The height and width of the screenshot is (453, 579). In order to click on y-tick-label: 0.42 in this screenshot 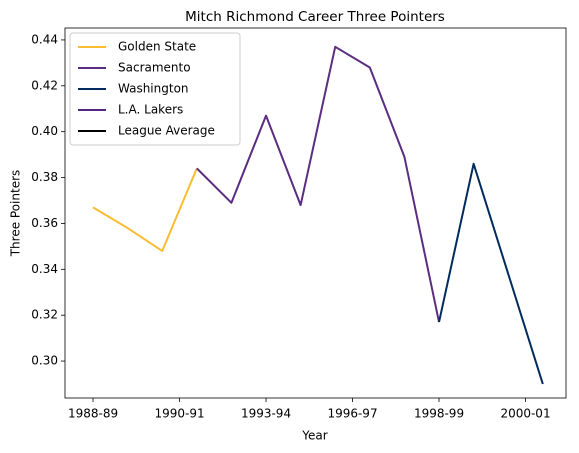, I will do `click(44, 85)`.